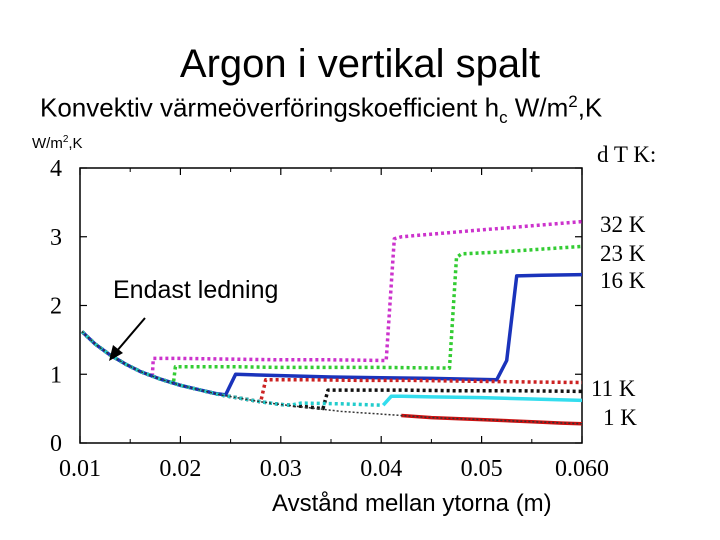 The image size is (720, 540). Describe the element at coordinates (582, 469) in the screenshot. I see `x-tick-label: 0.060` at that location.